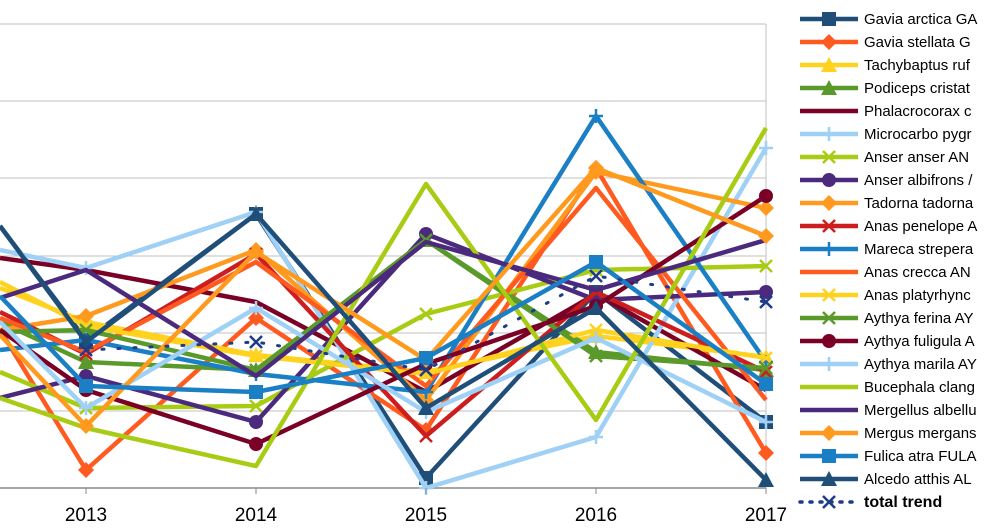  Describe the element at coordinates (917, 88) in the screenshot. I see `legend-label: Podiceps cristat` at that location.